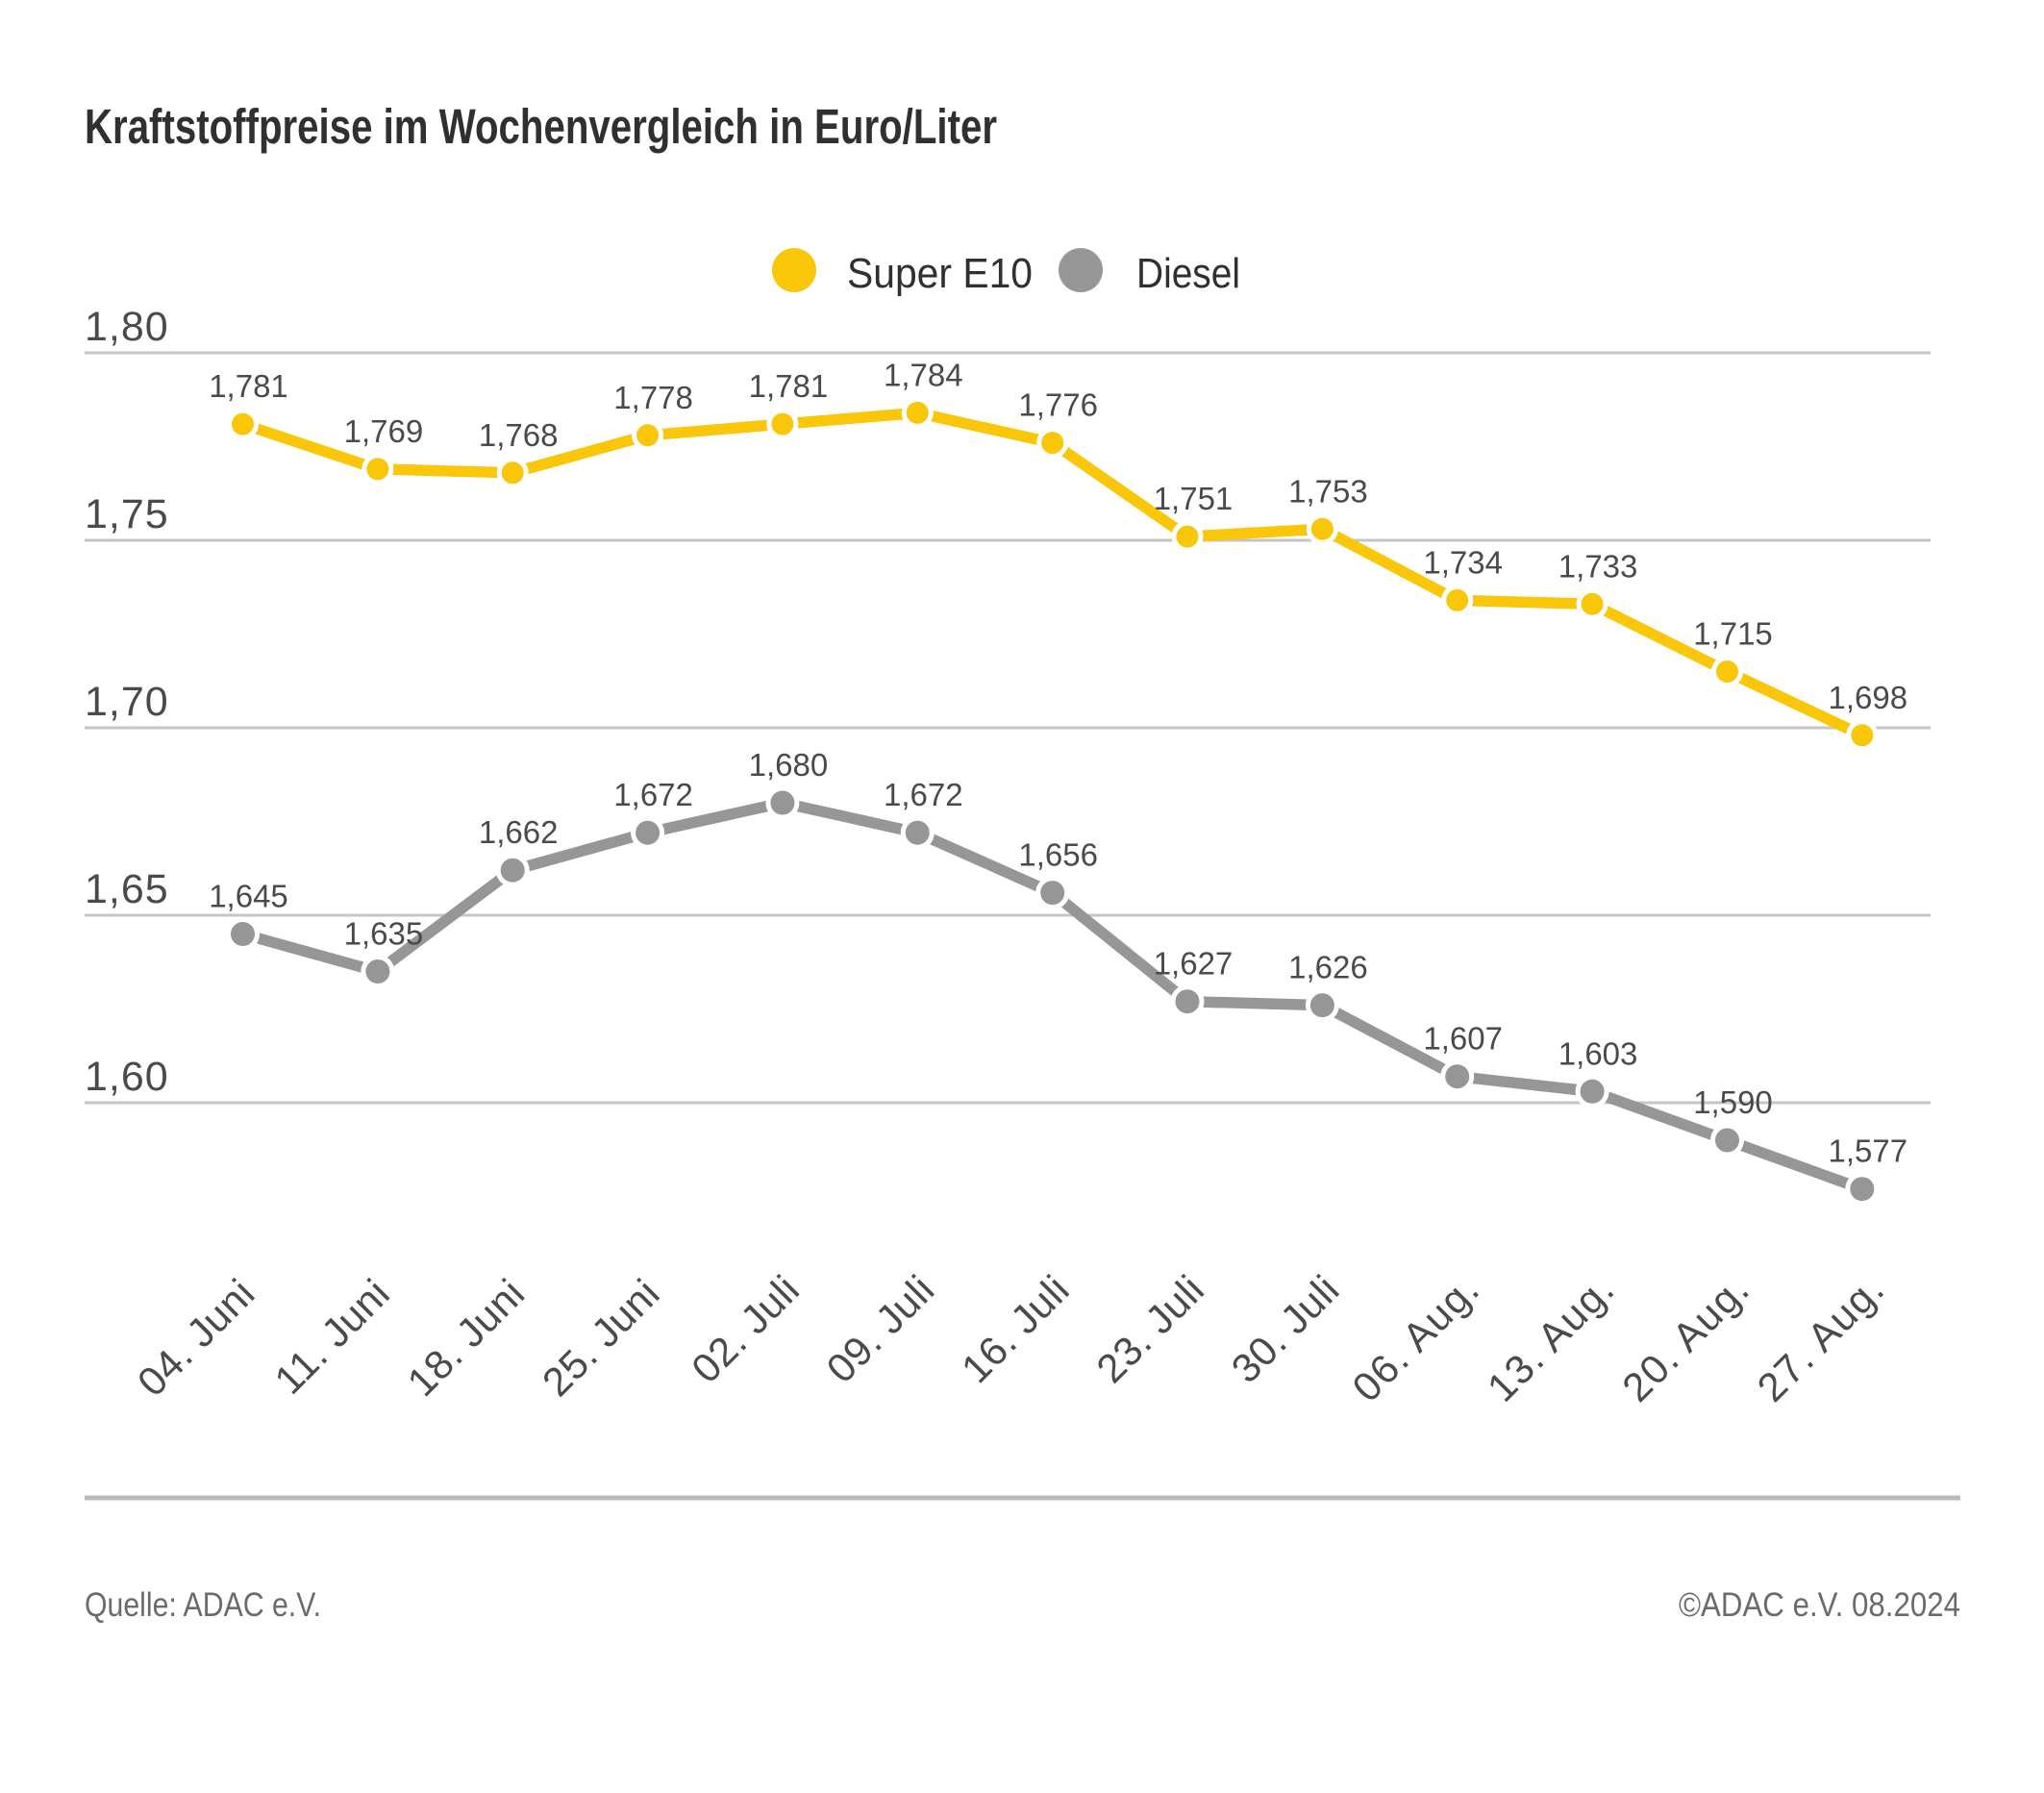 This screenshot has height=1793, width=2044. Describe the element at coordinates (1194, 498) in the screenshot. I see `svg-text: 1,751` at that location.